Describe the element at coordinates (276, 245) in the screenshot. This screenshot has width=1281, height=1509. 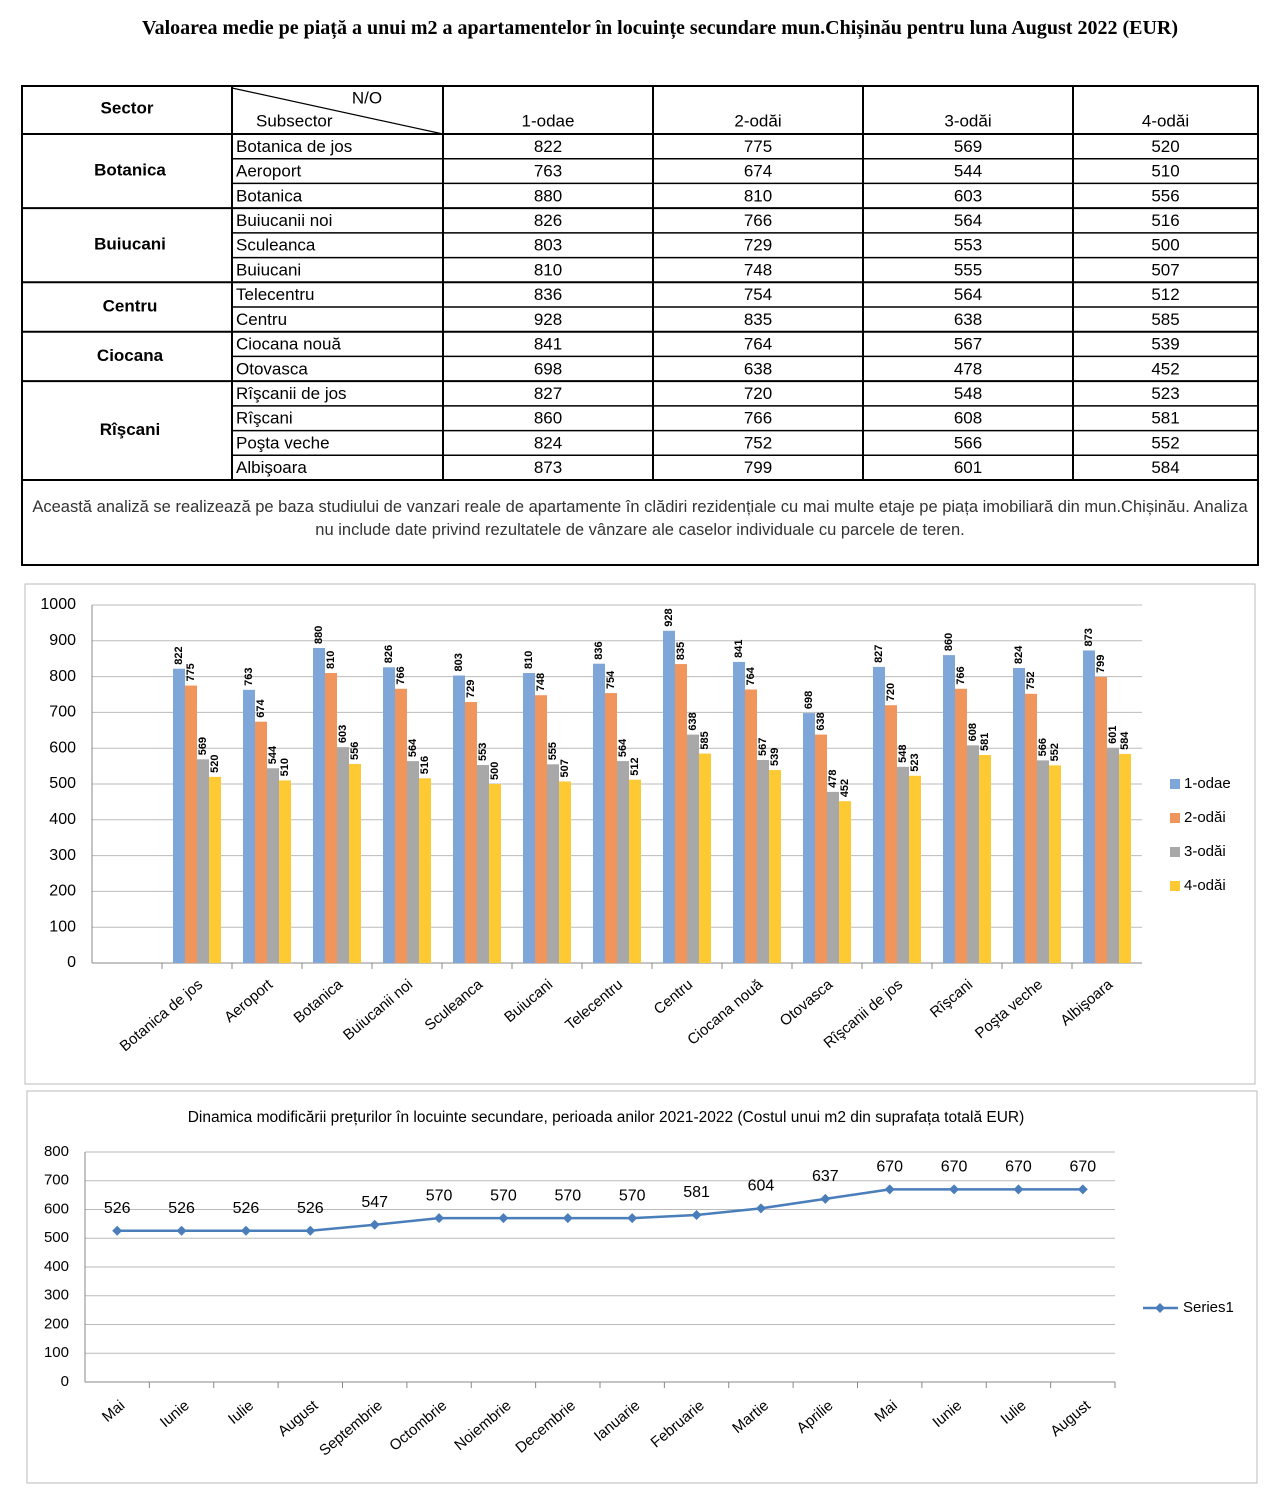
I see `row-name: Sculeanca` at that location.